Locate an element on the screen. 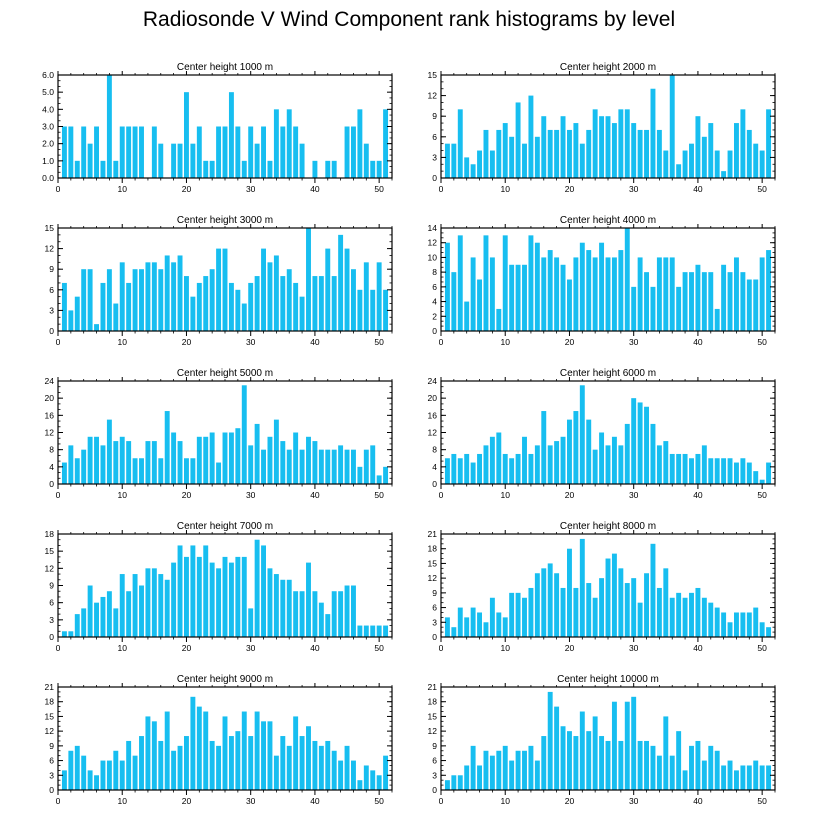 Image resolution: width=818 pixels, height=824 pixels. x-tick-label: 20 is located at coordinates (187, 189).